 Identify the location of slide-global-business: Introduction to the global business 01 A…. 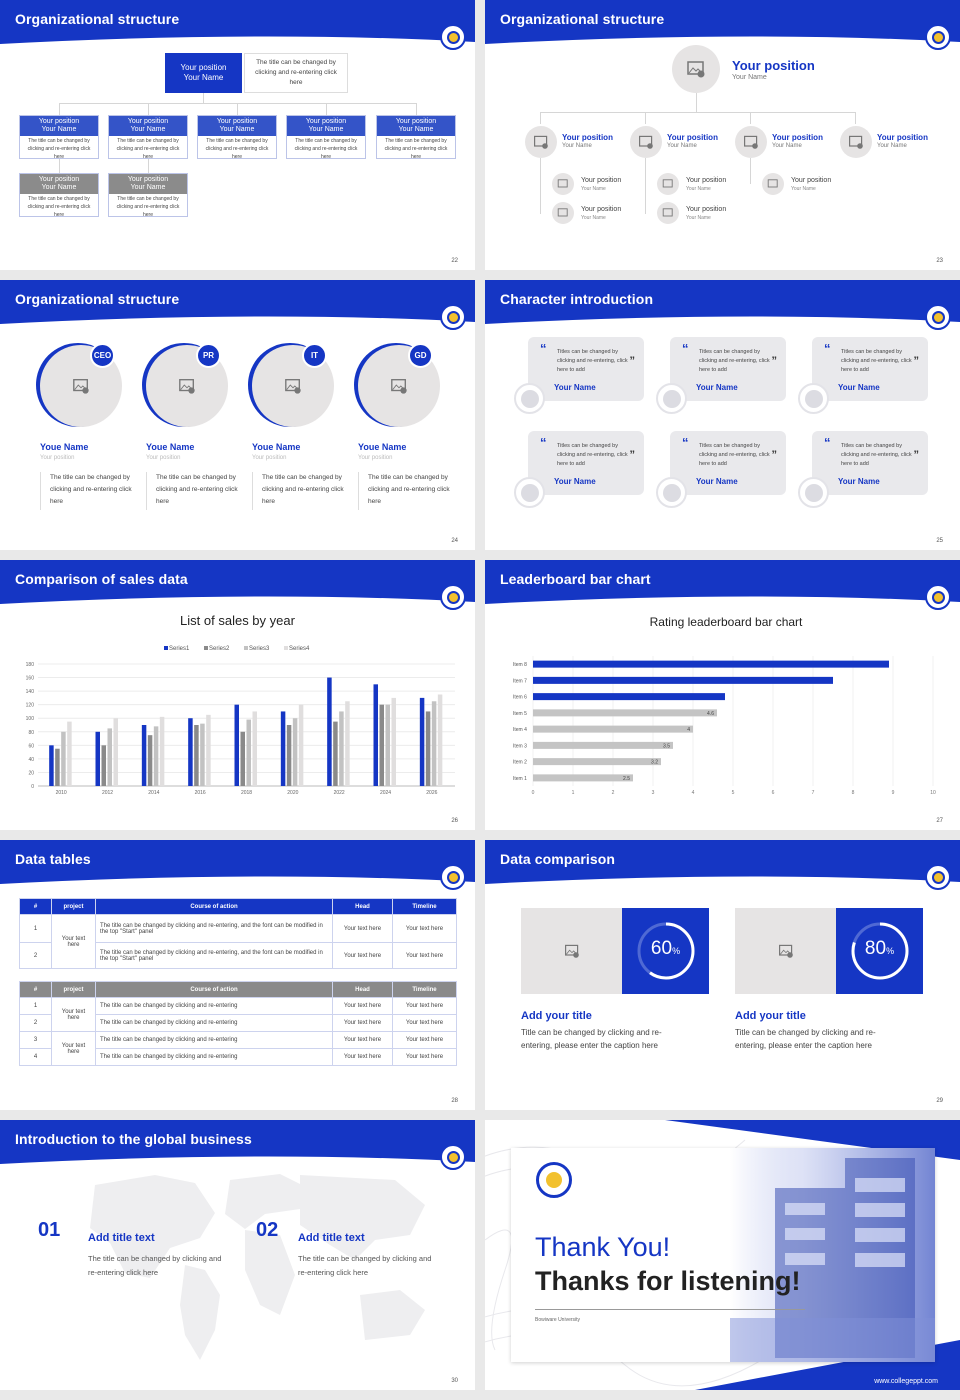
(237, 1255).